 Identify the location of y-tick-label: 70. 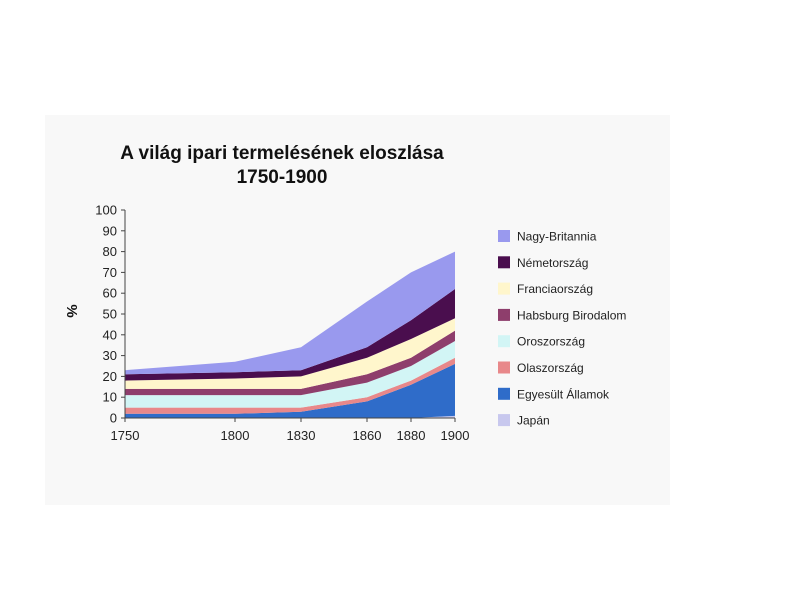
(110, 272).